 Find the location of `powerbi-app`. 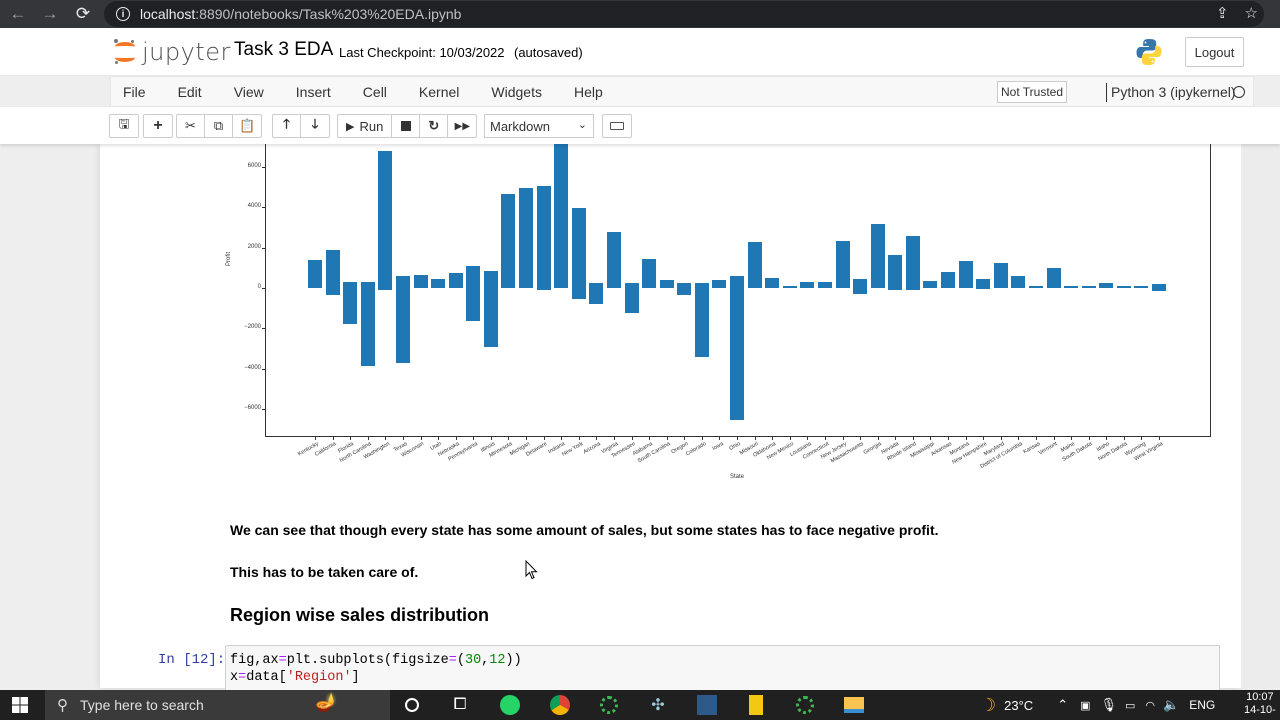

powerbi-app is located at coordinates (756, 705).